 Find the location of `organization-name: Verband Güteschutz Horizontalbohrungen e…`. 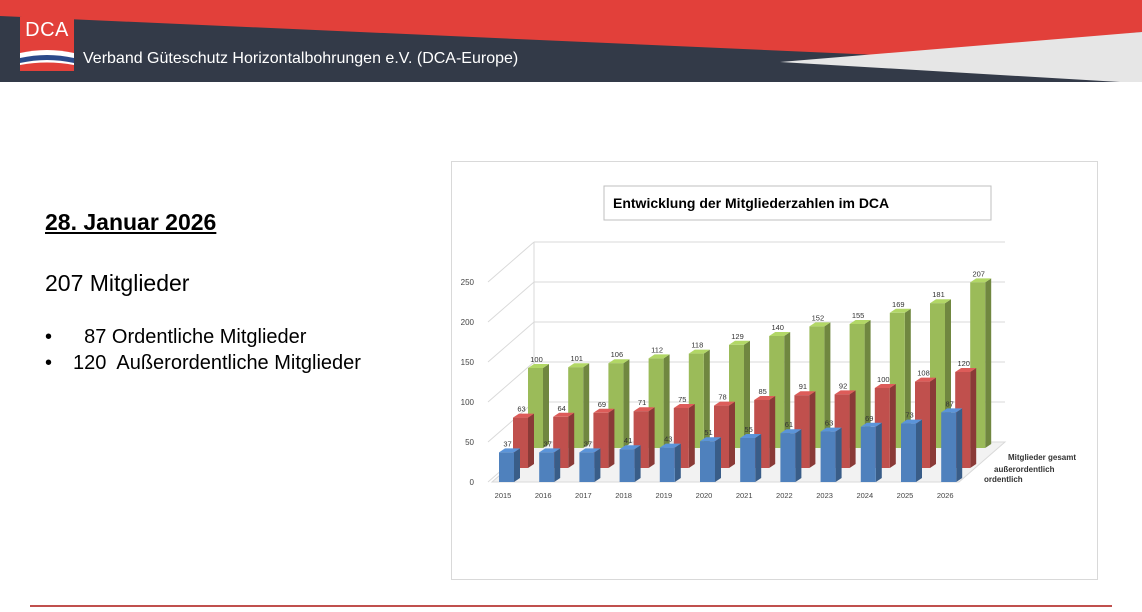

organization-name: Verband Güteschutz Horizontalbohrungen e… is located at coordinates (301, 58).